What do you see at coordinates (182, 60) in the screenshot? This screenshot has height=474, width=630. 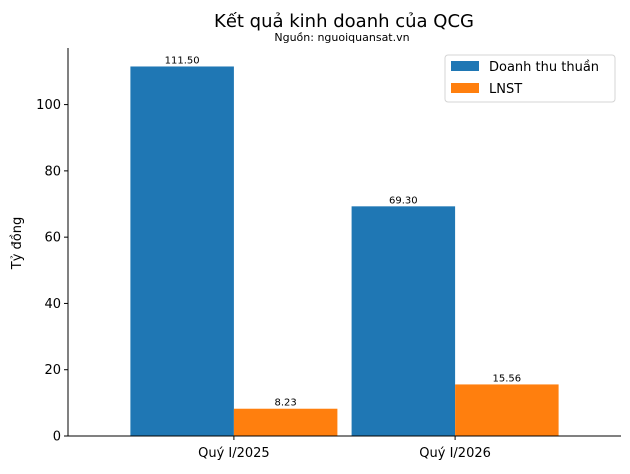 I see `data-label: 111.50` at bounding box center [182, 60].